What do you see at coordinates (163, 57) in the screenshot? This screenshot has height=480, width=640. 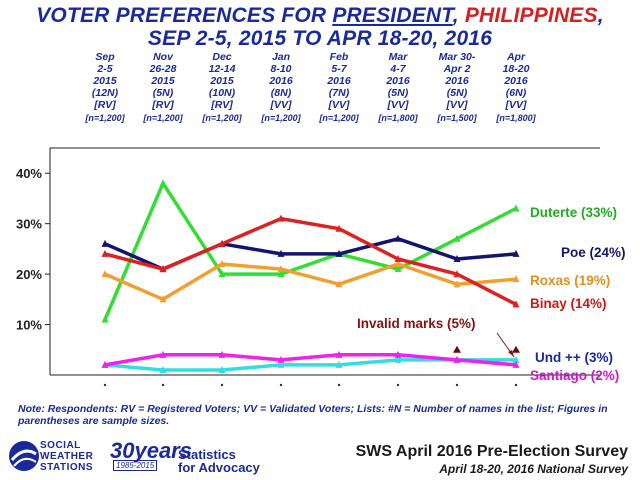 I see `survey-header-l1: Nov` at bounding box center [163, 57].